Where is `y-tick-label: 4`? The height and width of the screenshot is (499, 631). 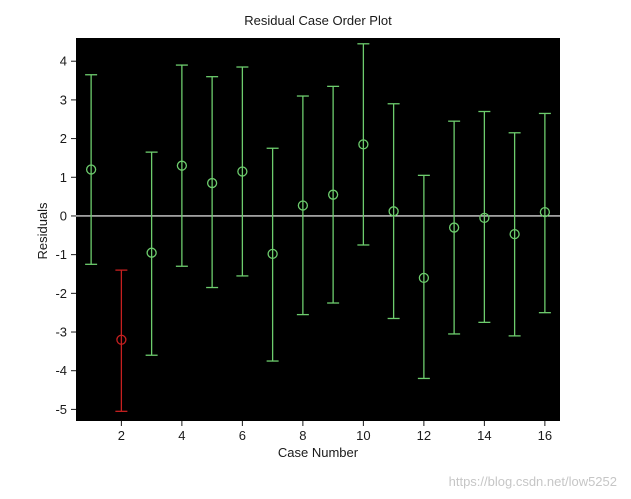 y-tick-label: 4 is located at coordinates (63, 61).